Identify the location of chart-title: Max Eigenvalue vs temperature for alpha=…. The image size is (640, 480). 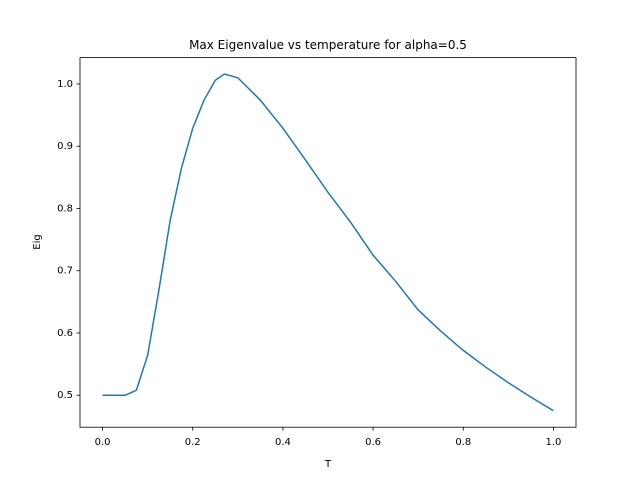
(328, 45).